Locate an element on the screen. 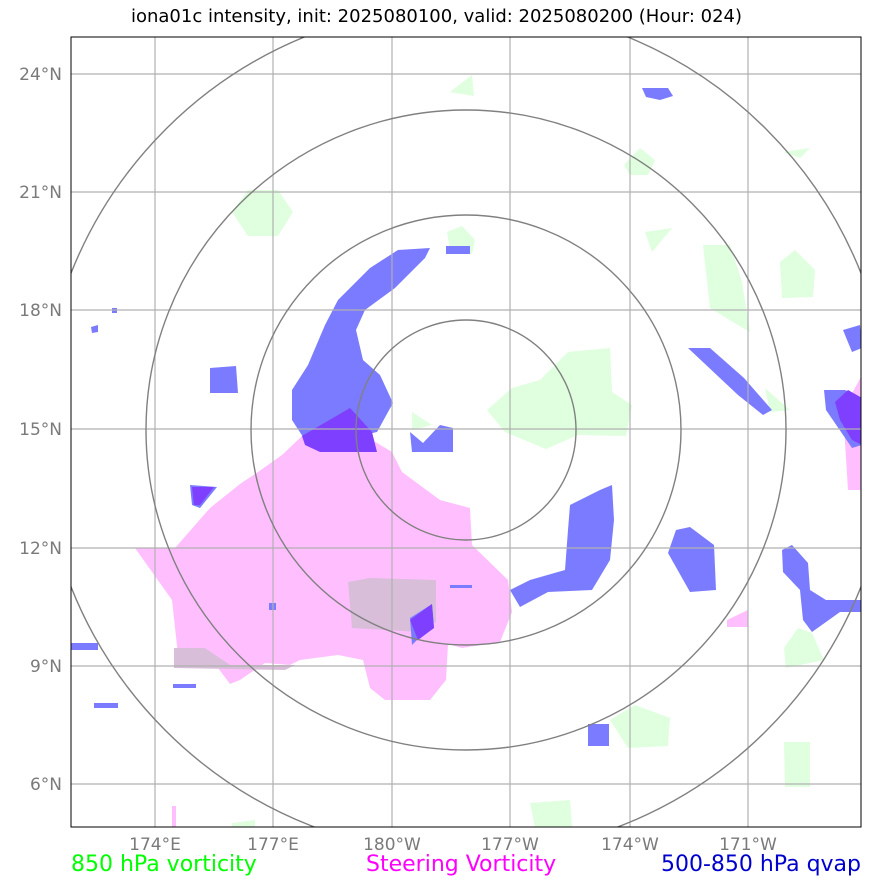 The width and height of the screenshot is (873, 891). lat-tick: 6°N is located at coordinates (46, 785).